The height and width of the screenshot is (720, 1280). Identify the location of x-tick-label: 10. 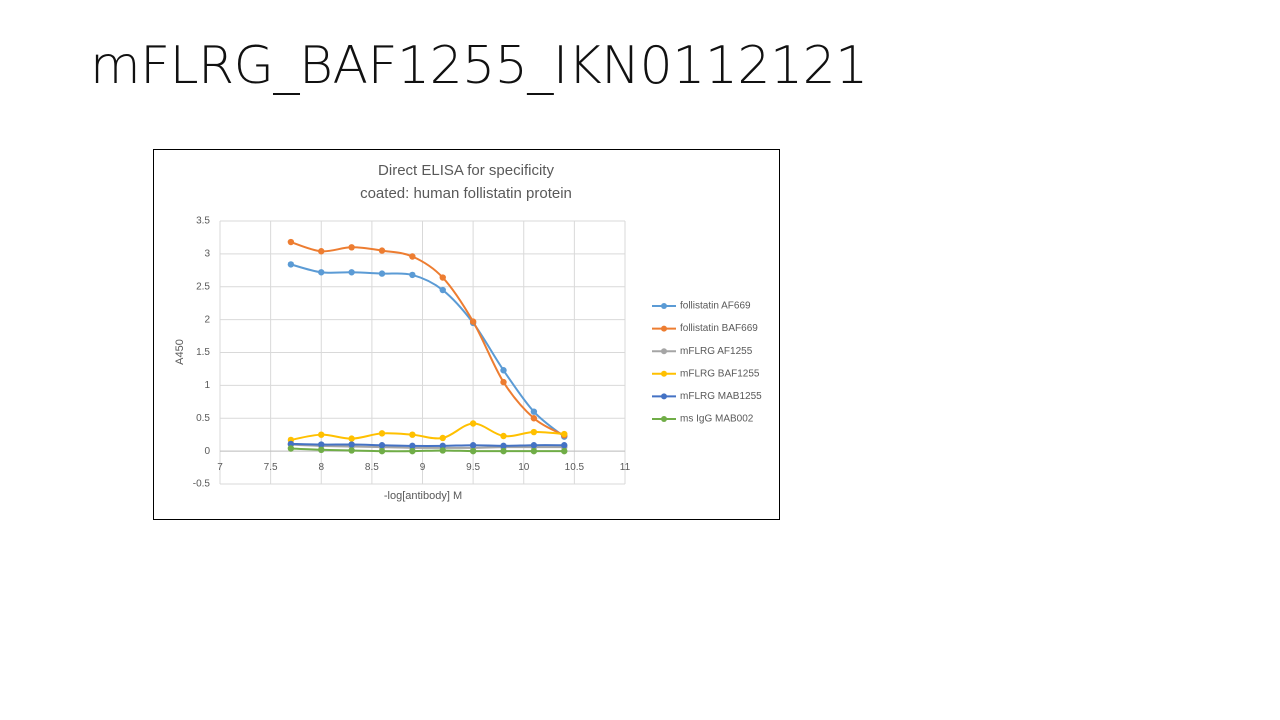
(524, 467).